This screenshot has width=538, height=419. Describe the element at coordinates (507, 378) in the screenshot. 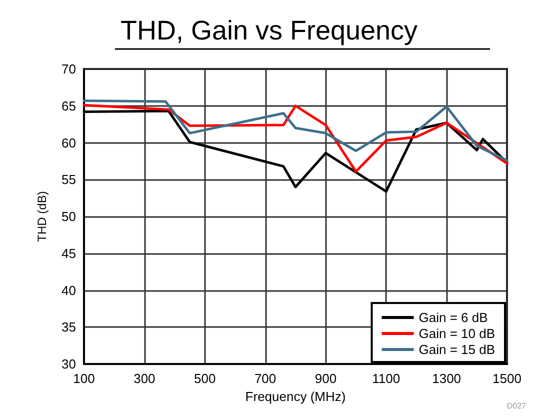

I see `x-tick-label: 1500` at that location.